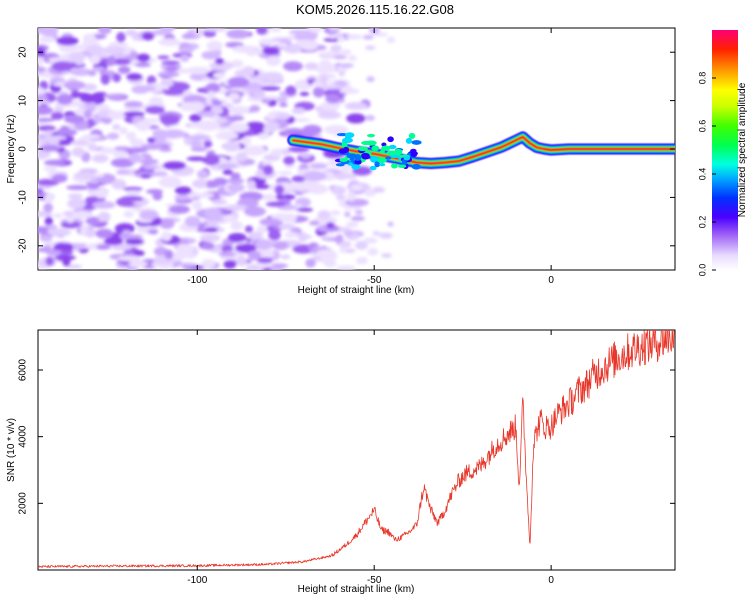 Image resolution: width=750 pixels, height=600 pixels. I want to click on colorbar-tick-label: 0.6, so click(702, 126).